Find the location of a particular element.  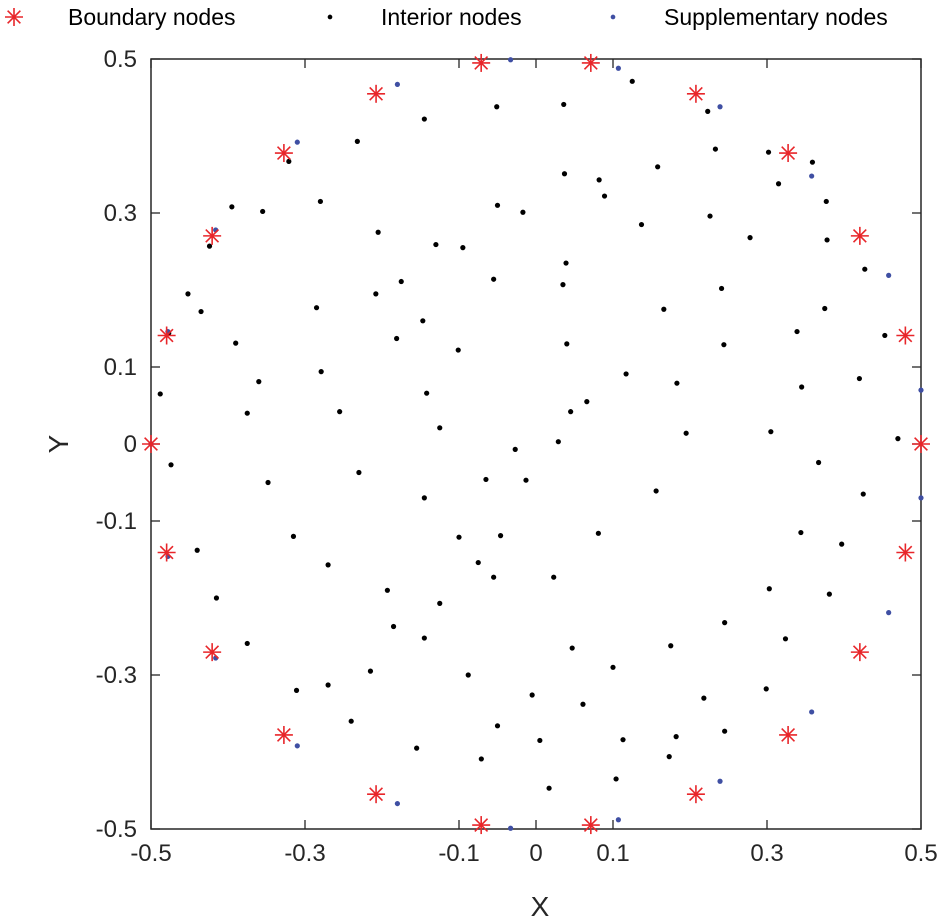

y-tick-label: 0.5 is located at coordinates (120, 59).